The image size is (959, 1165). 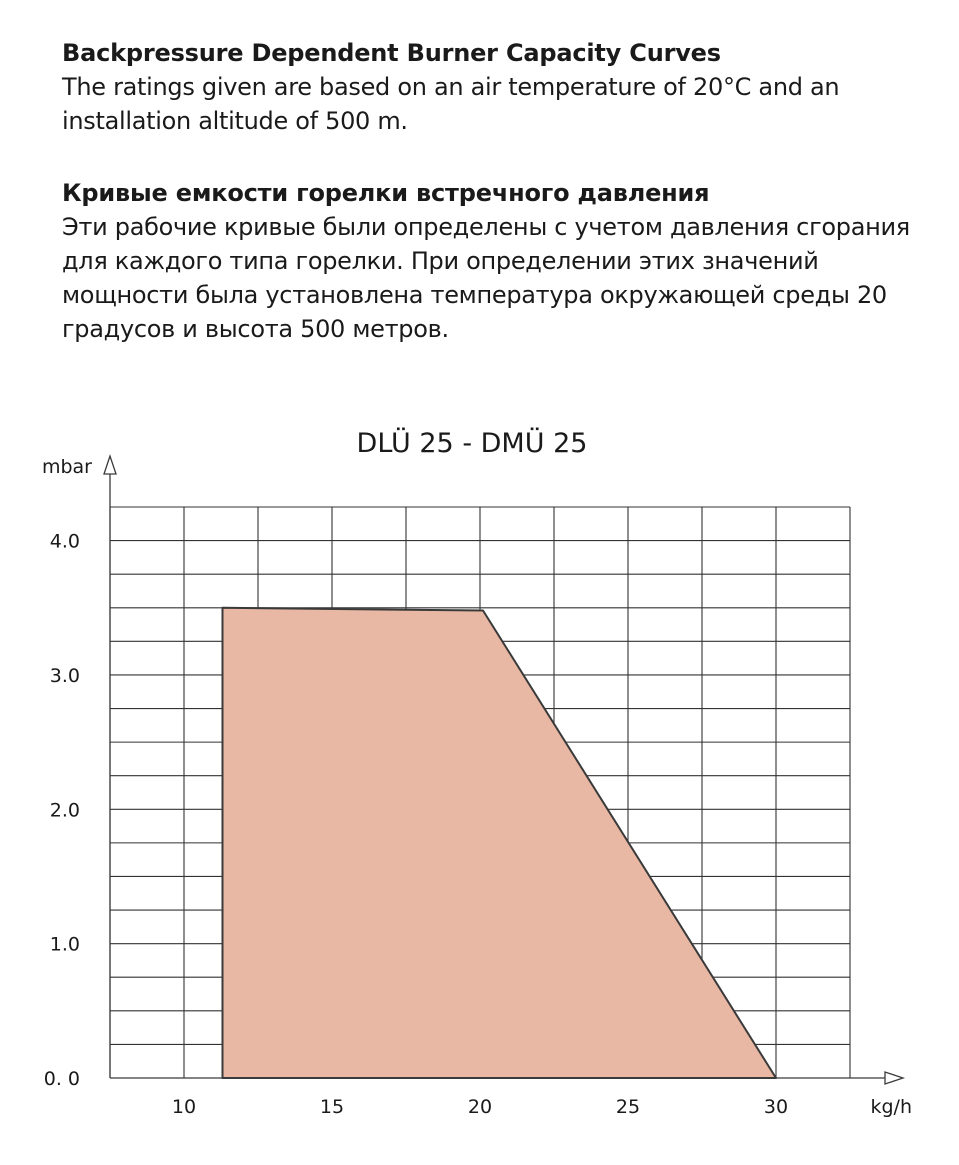 I want to click on x-tick-label: 25, so click(x=628, y=1107).